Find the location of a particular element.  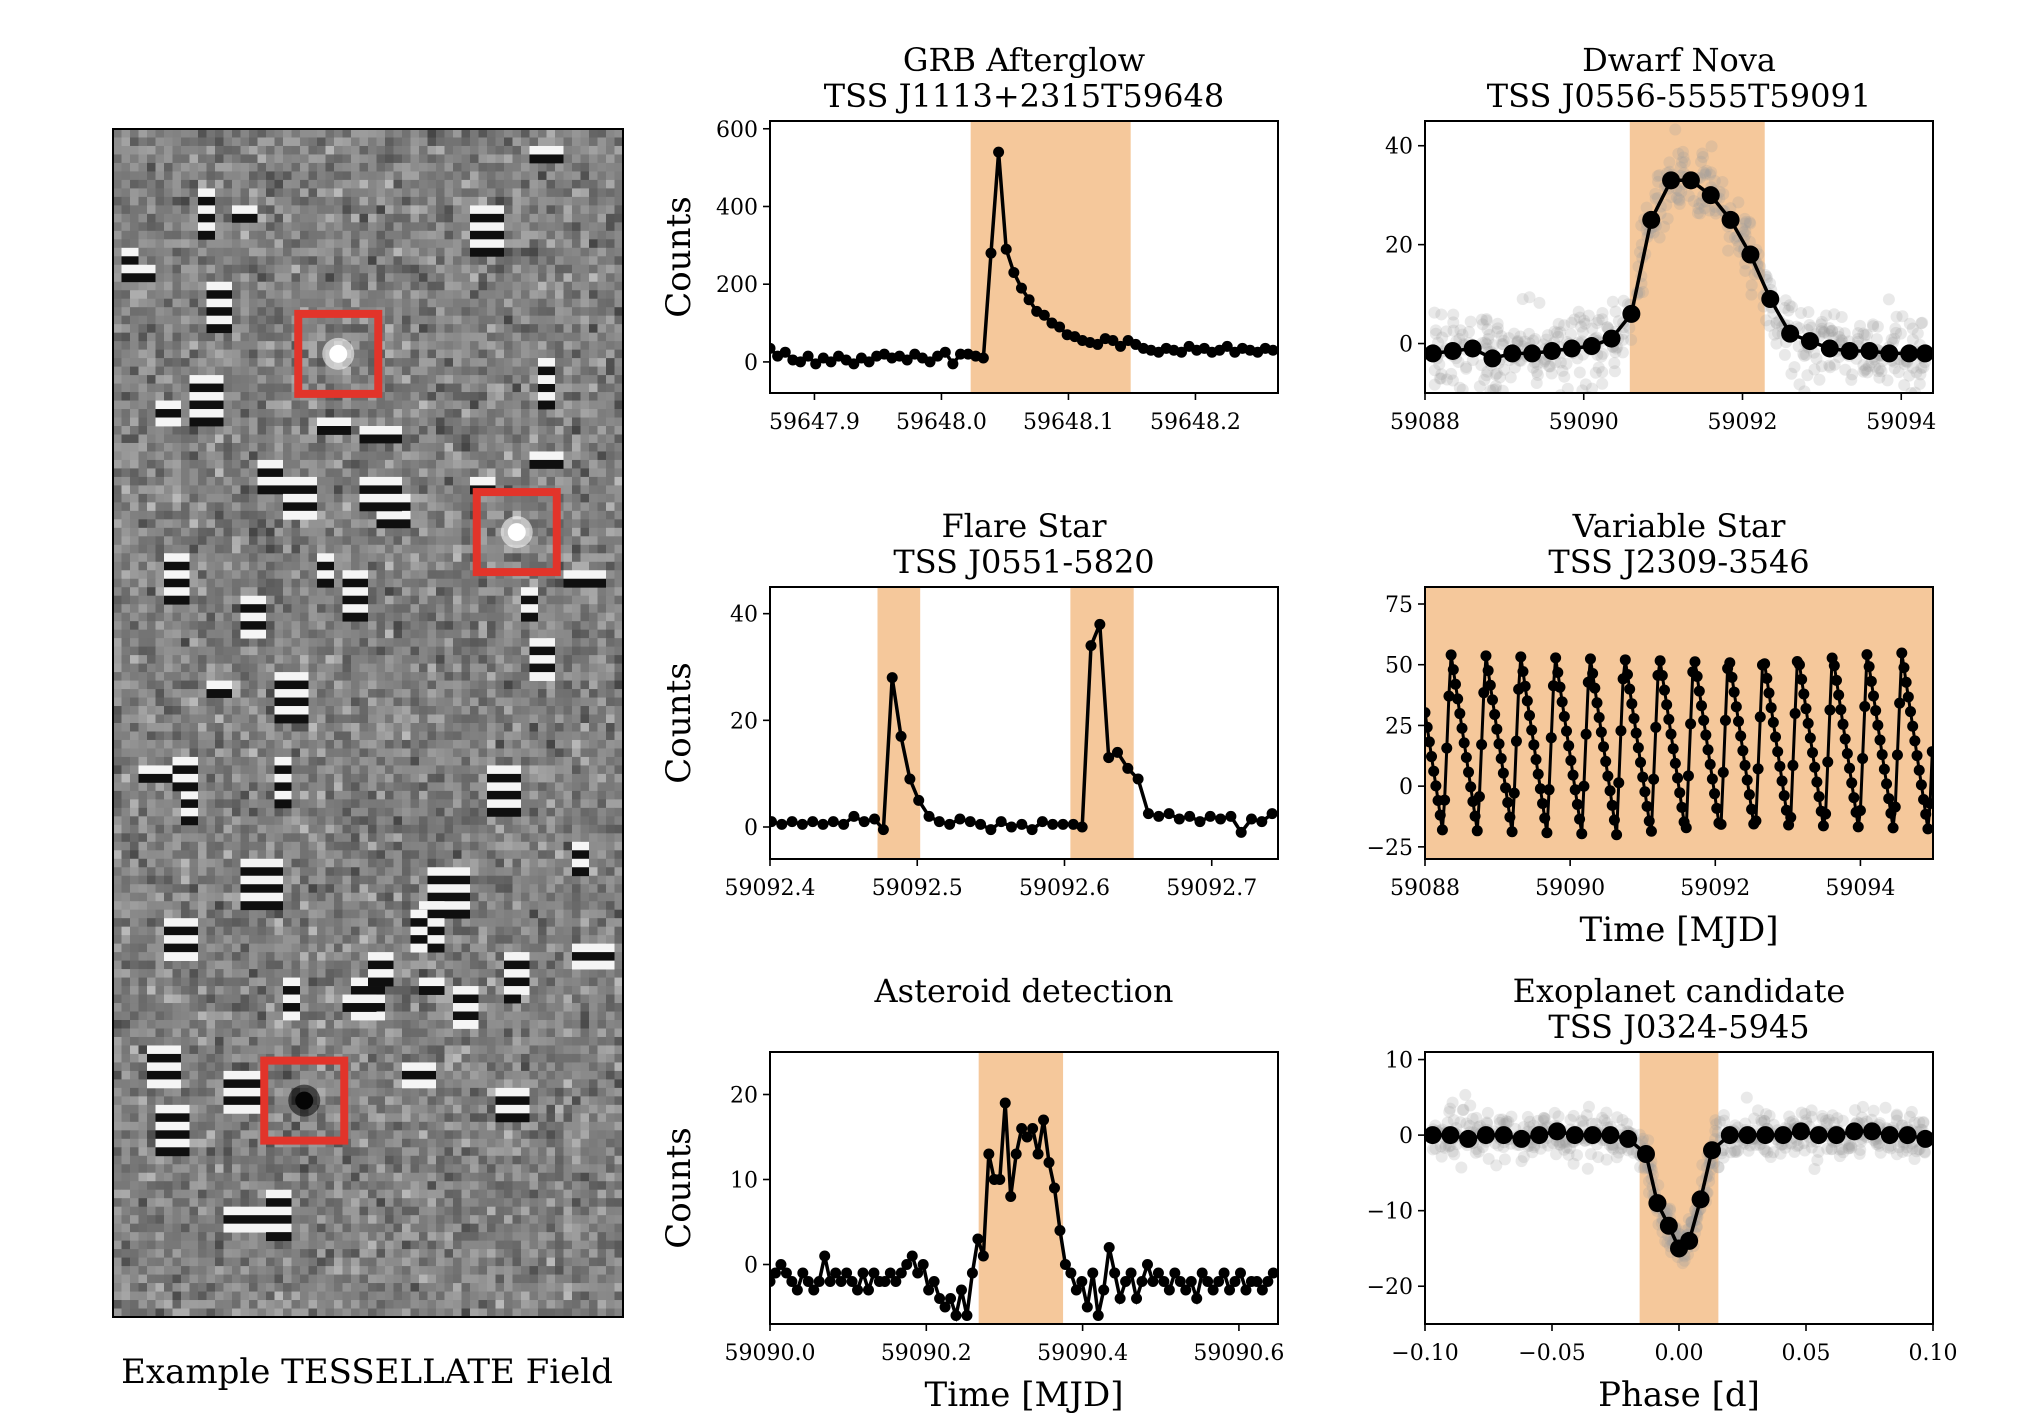

axes-frame is located at coordinates (1024, 1188).